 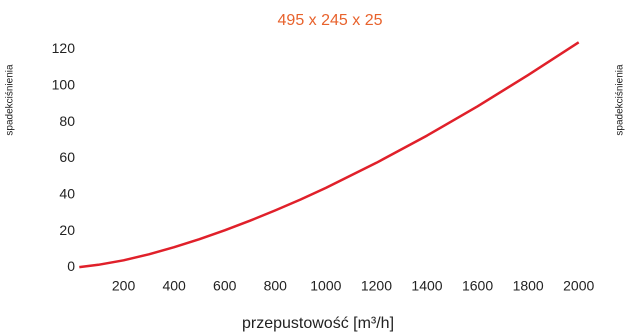 What do you see at coordinates (124, 286) in the screenshot?
I see `x-tick-label: 200` at bounding box center [124, 286].